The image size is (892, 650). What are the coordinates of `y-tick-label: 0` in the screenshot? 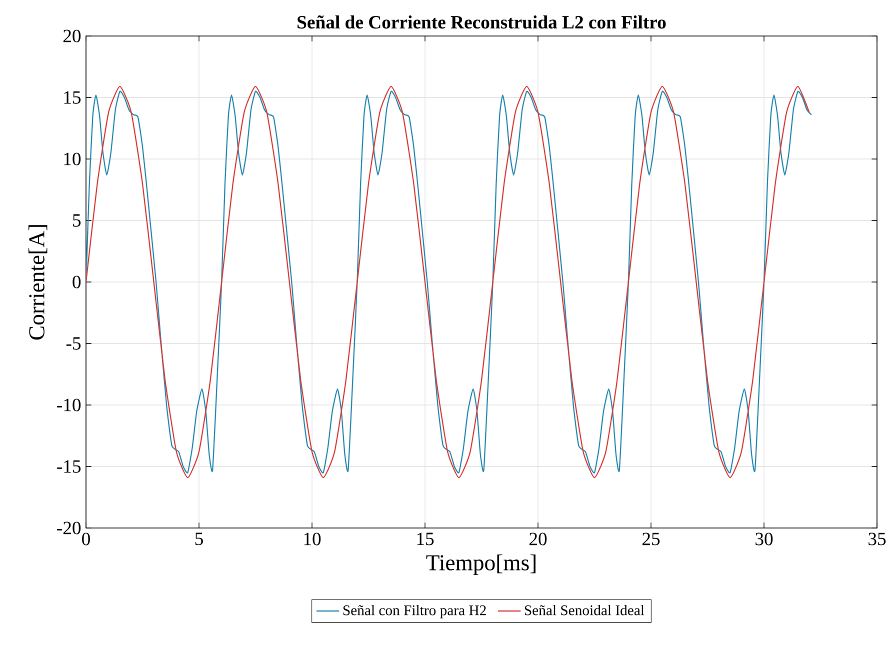 It's located at (76, 282).